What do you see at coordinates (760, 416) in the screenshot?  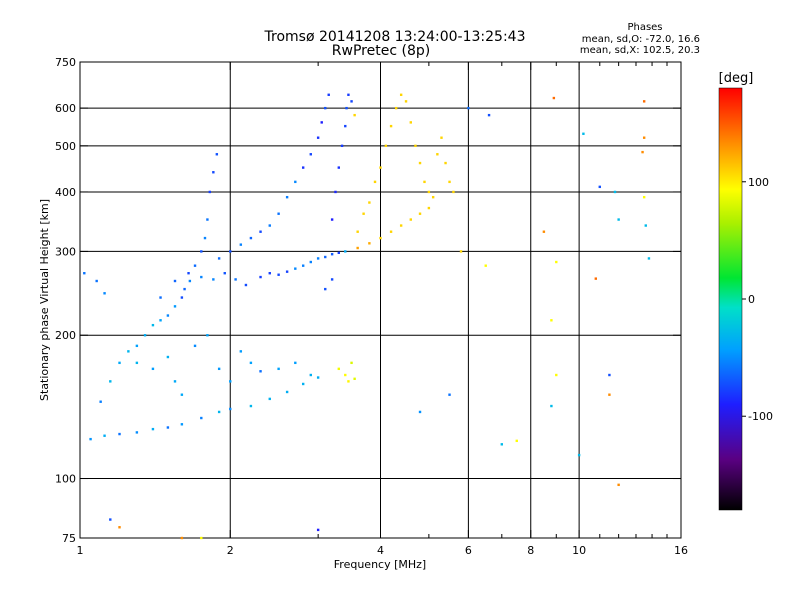 I see `colorbar-tick-label: -100` at bounding box center [760, 416].